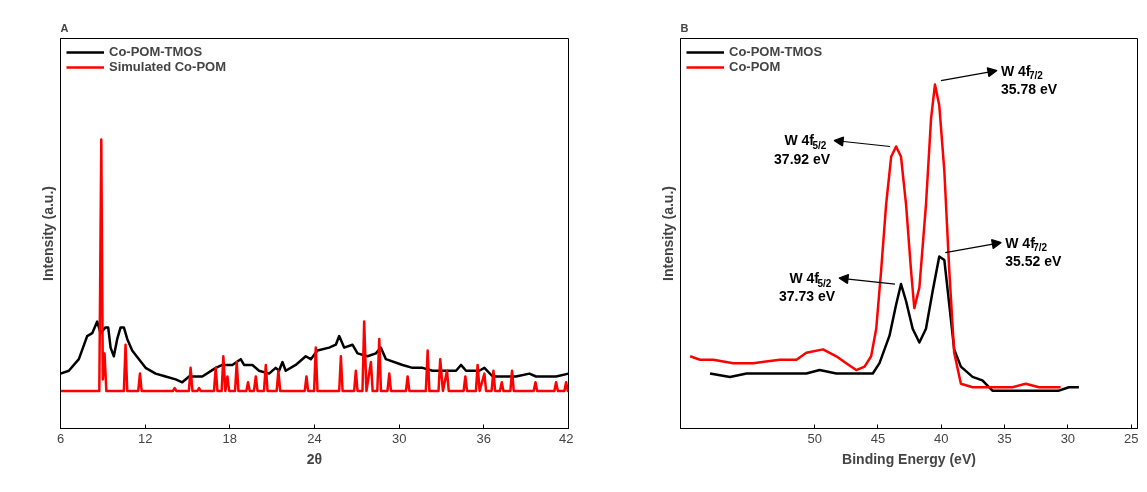  What do you see at coordinates (145, 438) in the screenshot?
I see `x-tick-label: 12` at bounding box center [145, 438].